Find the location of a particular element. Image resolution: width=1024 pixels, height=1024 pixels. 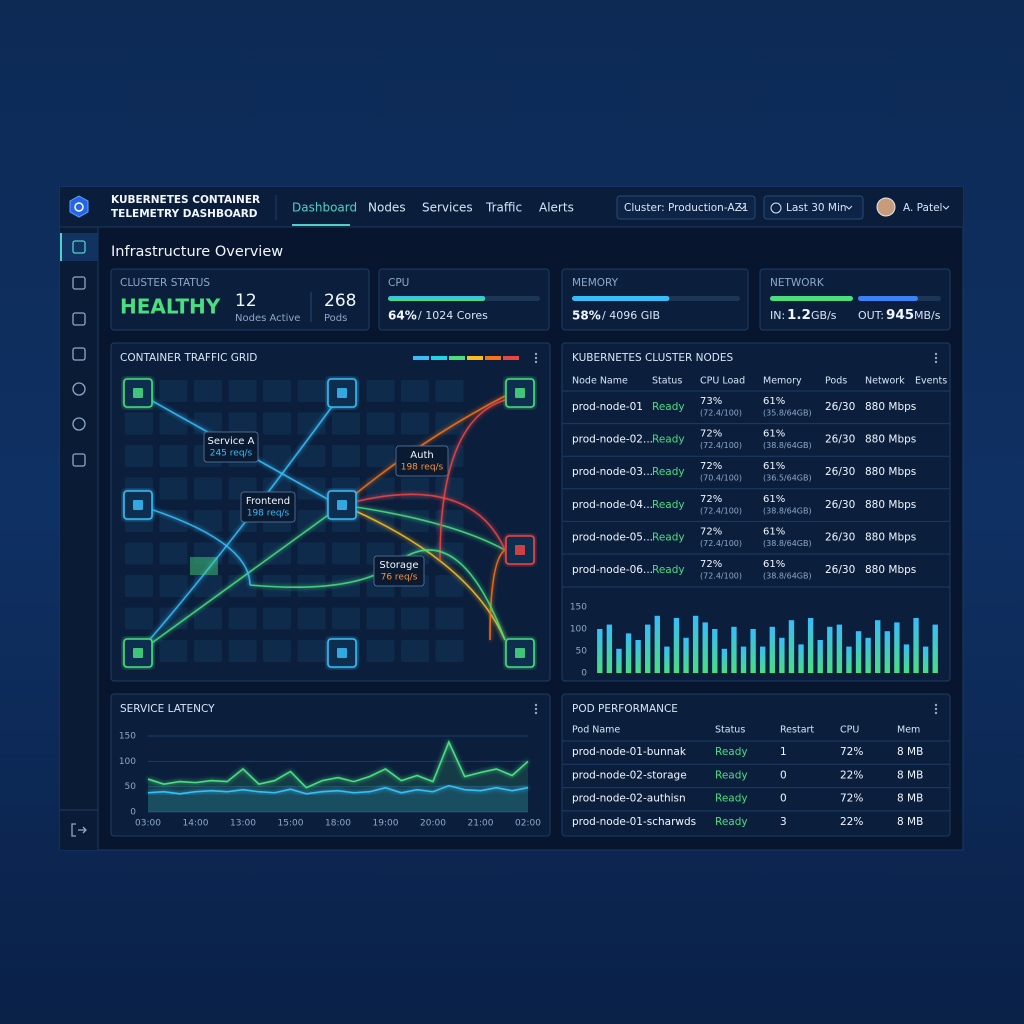

column-header: CPU is located at coordinates (849, 730).